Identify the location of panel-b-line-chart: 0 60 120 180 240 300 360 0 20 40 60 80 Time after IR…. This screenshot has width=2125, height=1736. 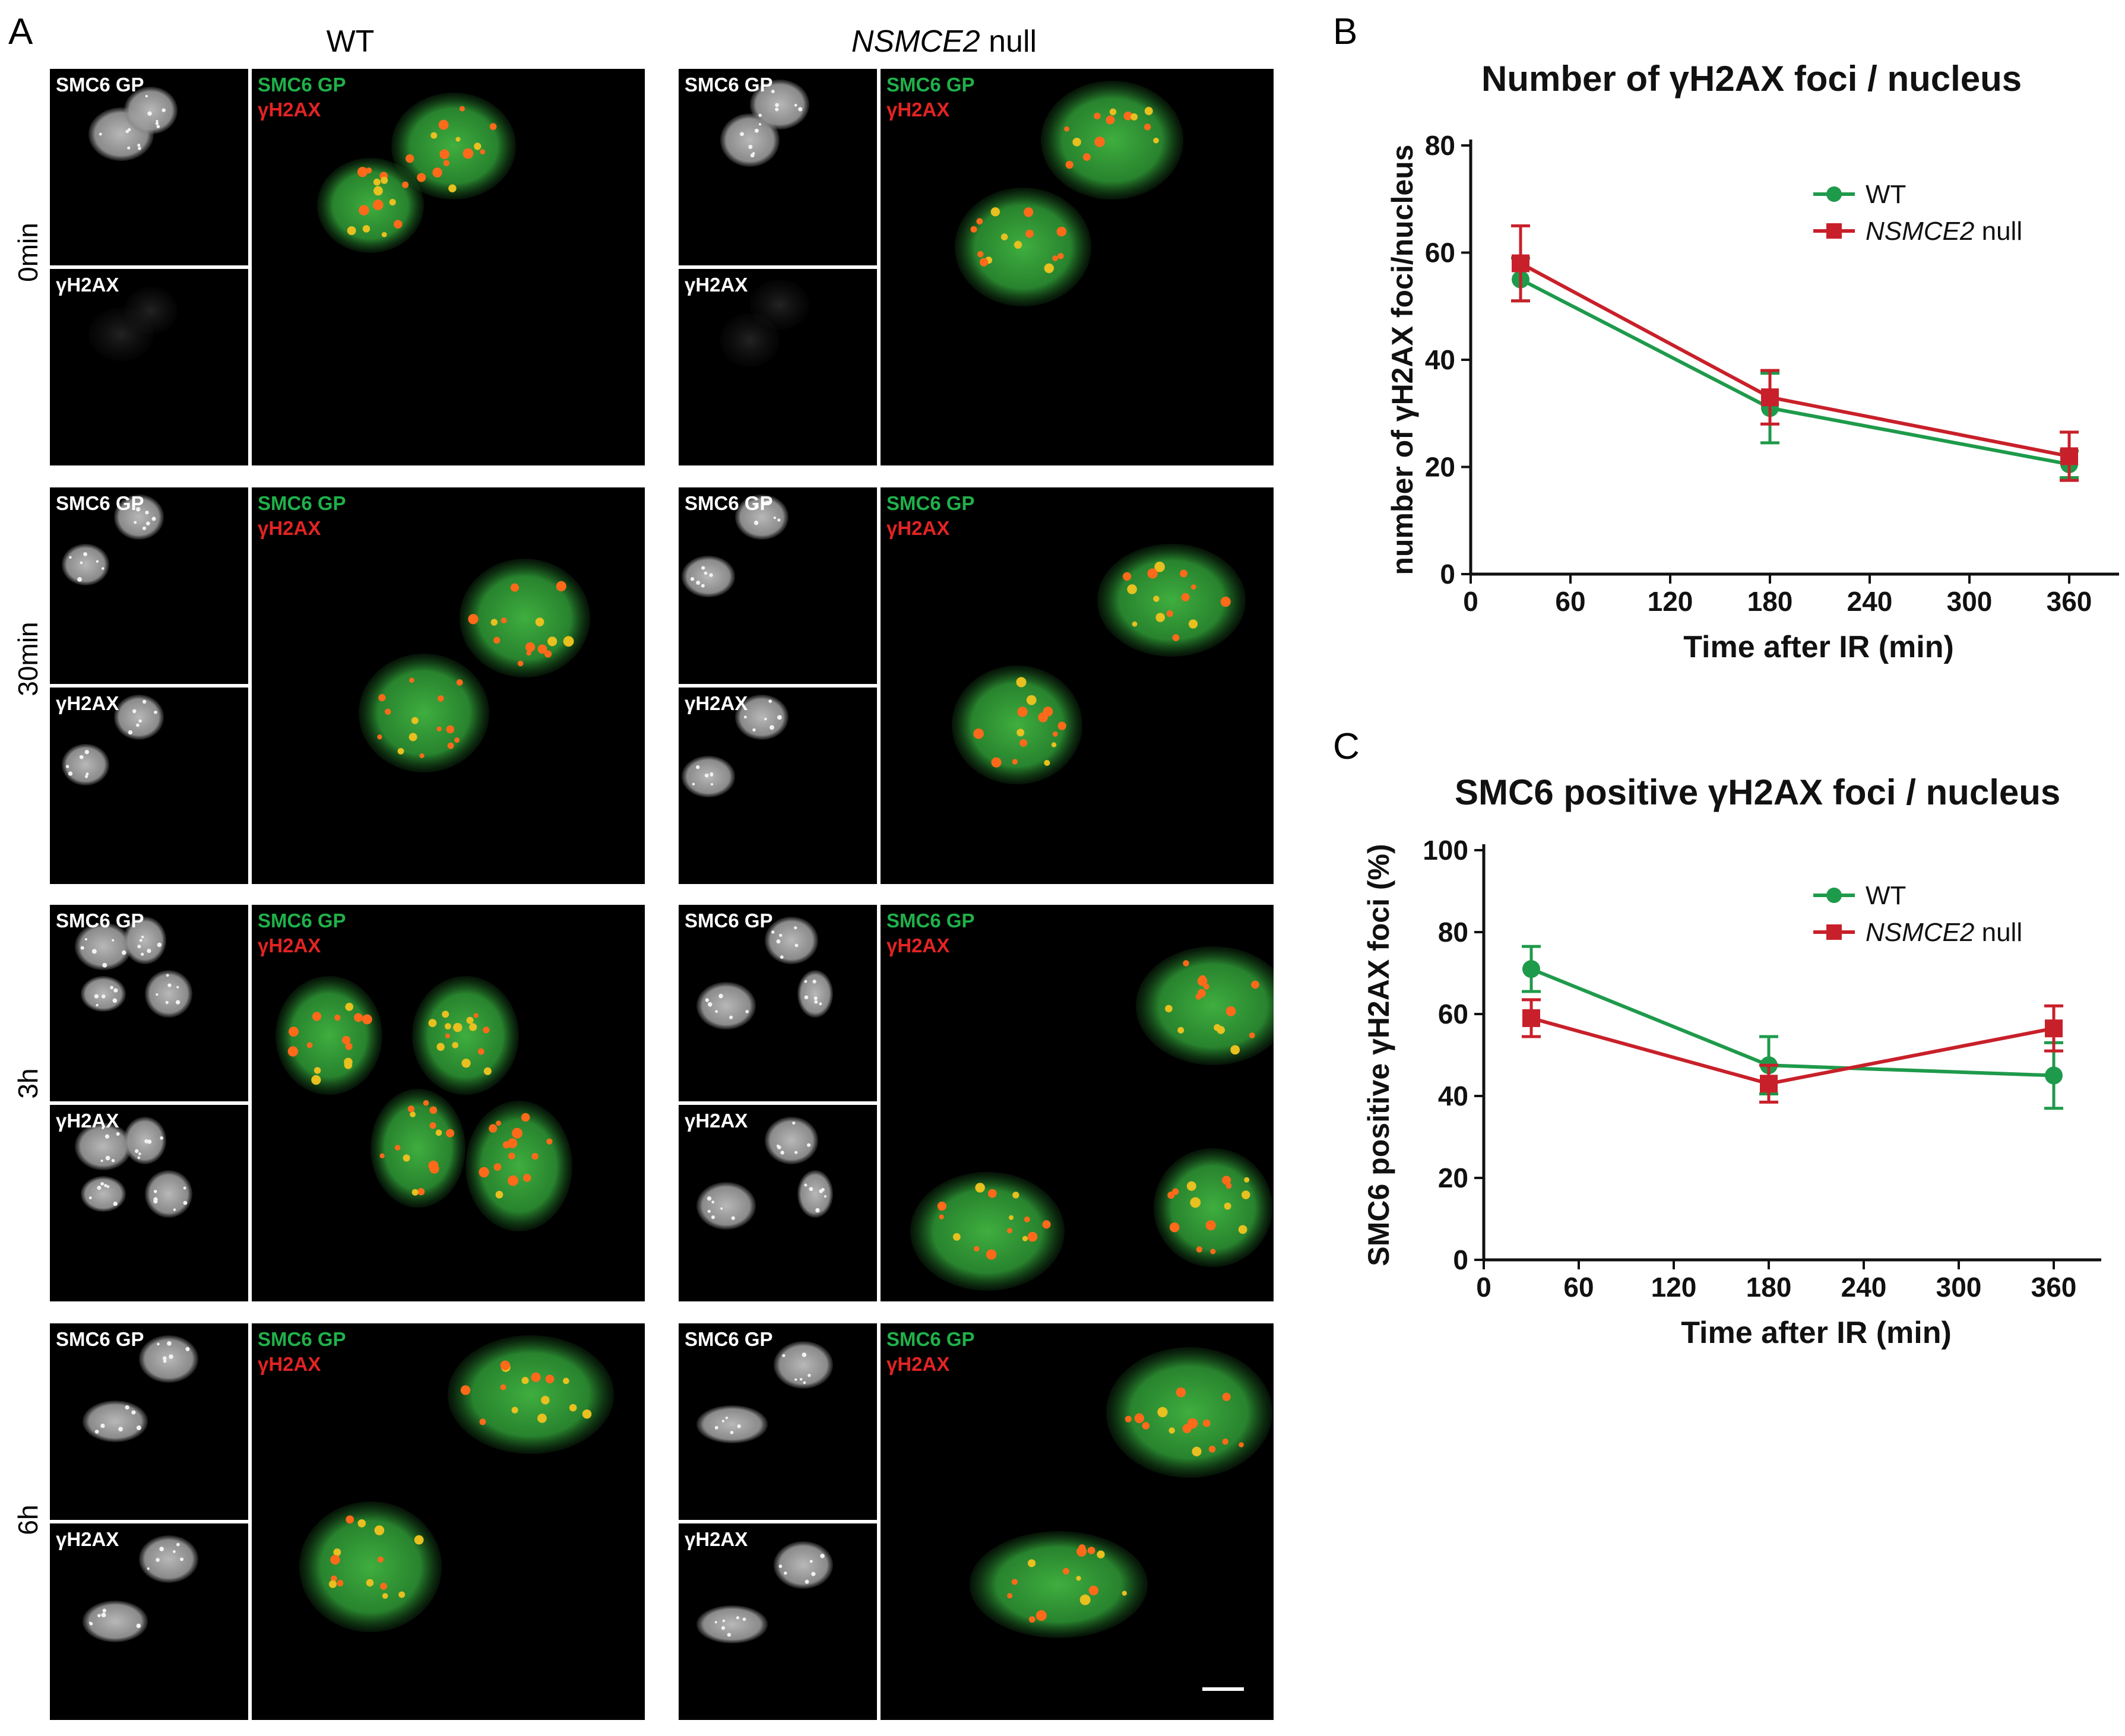
(1752, 397).